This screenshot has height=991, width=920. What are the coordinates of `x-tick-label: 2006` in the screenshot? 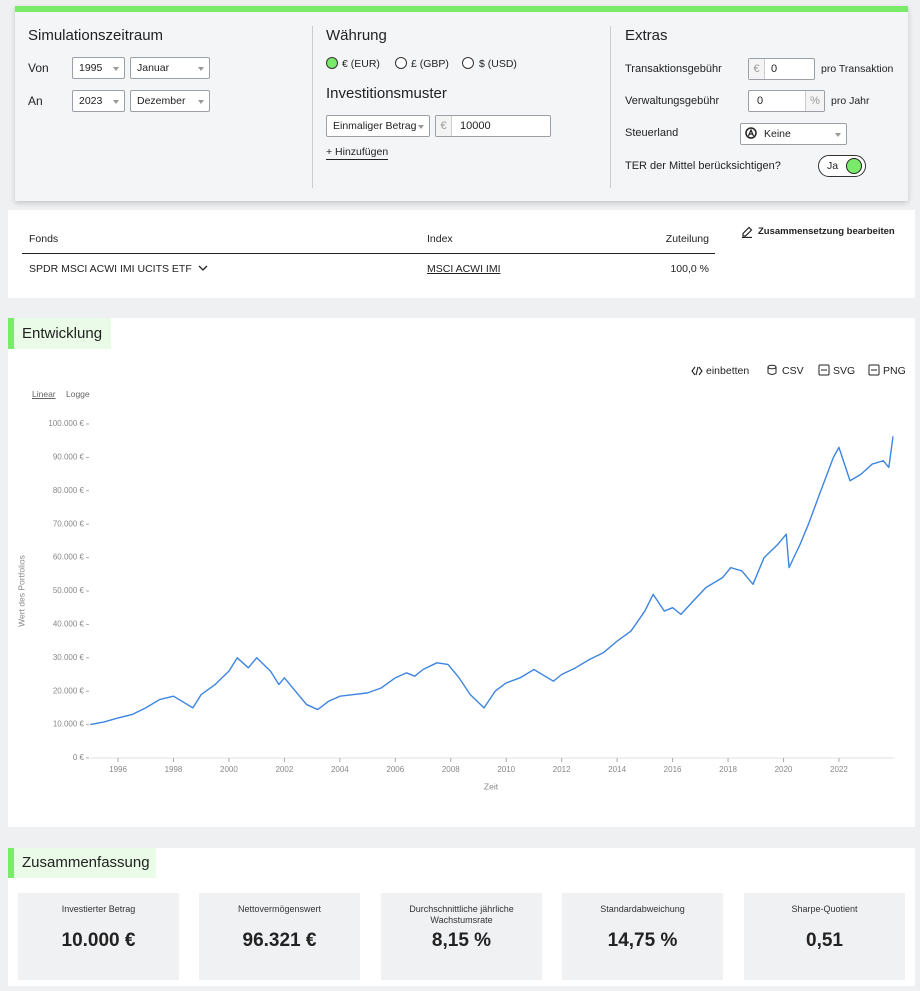 It's located at (395, 769).